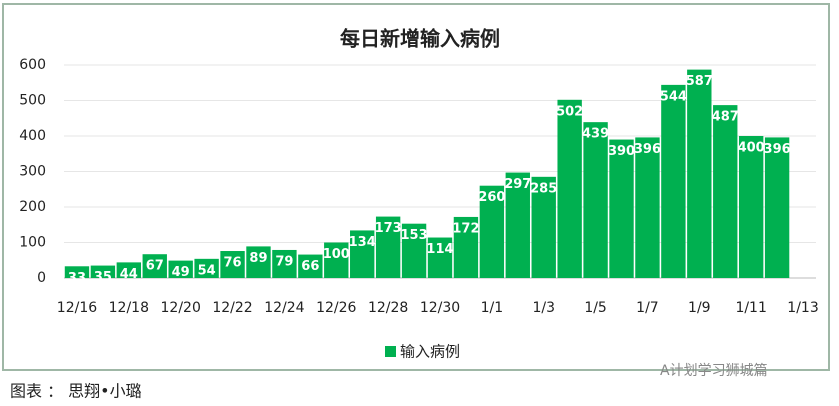 The width and height of the screenshot is (839, 406). Describe the element at coordinates (750, 308) in the screenshot. I see `x-tick-label: 1/11` at that location.